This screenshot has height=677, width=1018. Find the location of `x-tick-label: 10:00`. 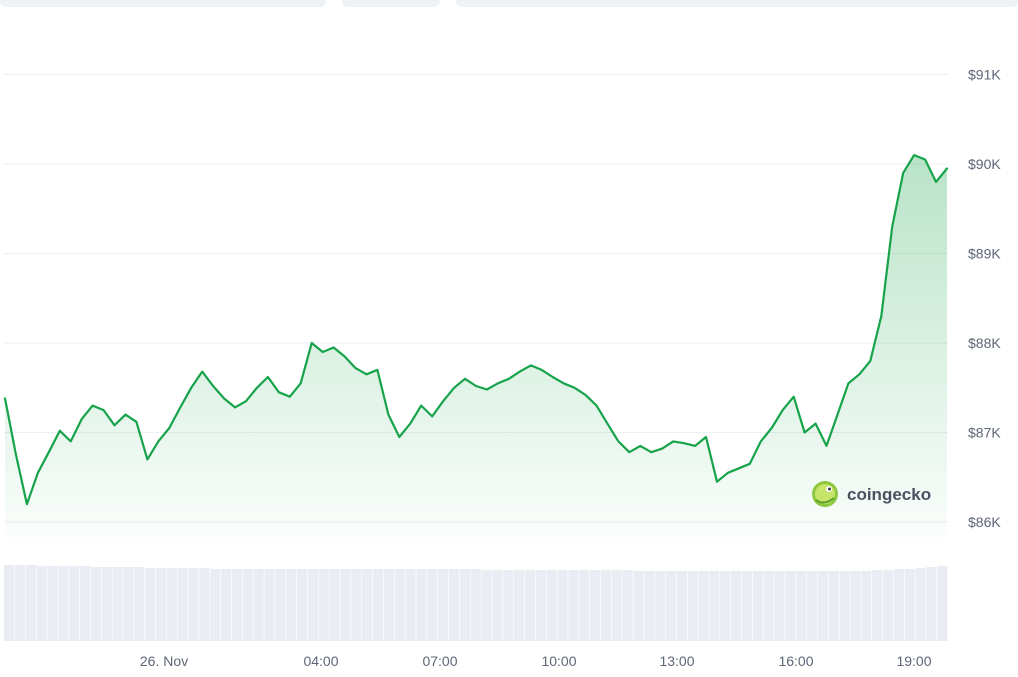

x-tick-label: 10:00 is located at coordinates (558, 661).